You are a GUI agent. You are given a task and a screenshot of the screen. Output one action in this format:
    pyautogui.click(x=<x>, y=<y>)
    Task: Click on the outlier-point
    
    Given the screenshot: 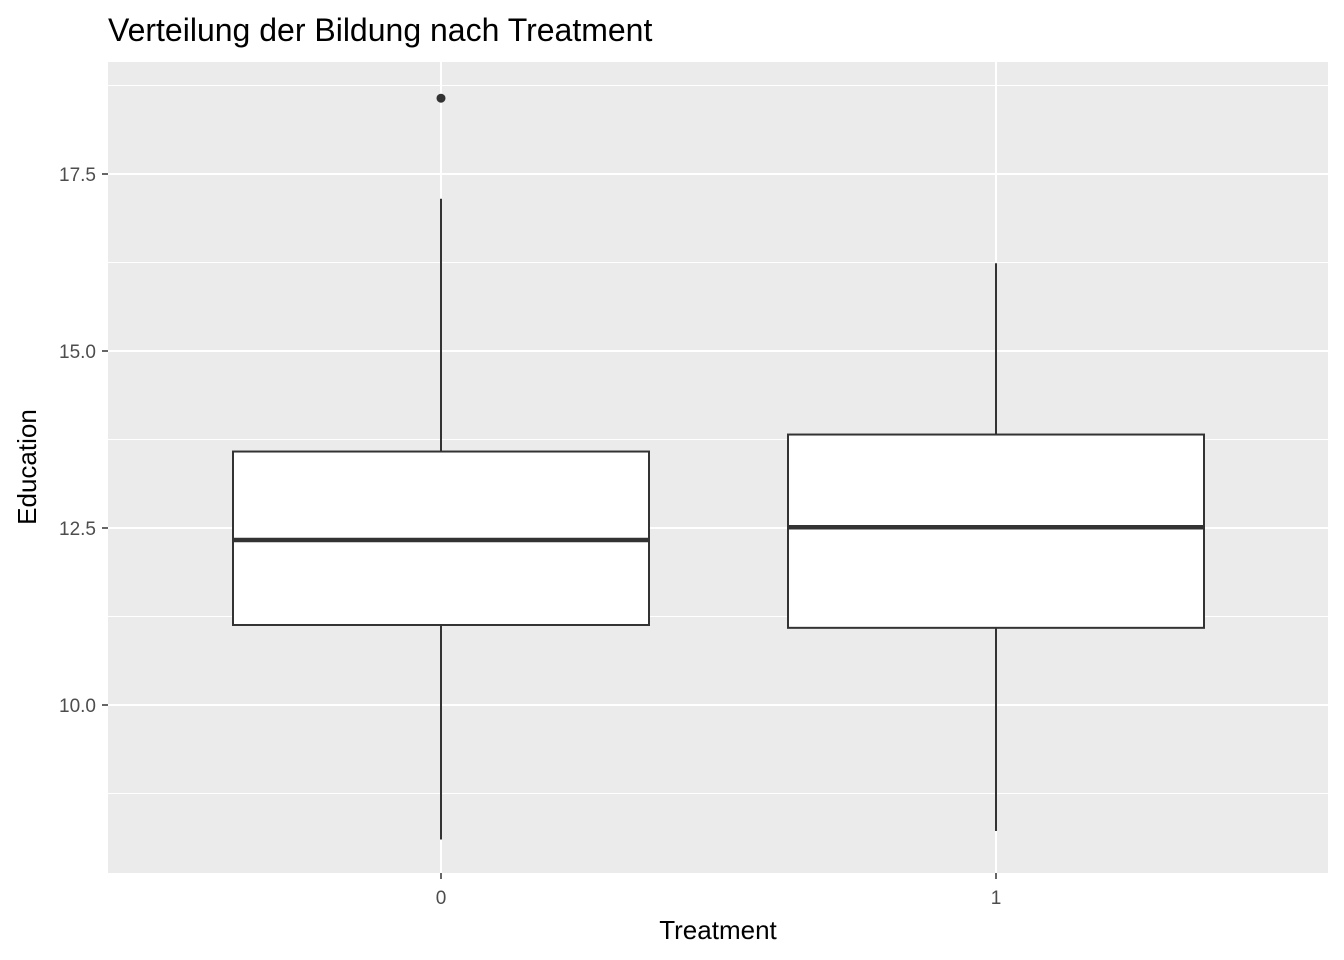 What is the action you would take?
    pyautogui.click(x=441, y=98)
    